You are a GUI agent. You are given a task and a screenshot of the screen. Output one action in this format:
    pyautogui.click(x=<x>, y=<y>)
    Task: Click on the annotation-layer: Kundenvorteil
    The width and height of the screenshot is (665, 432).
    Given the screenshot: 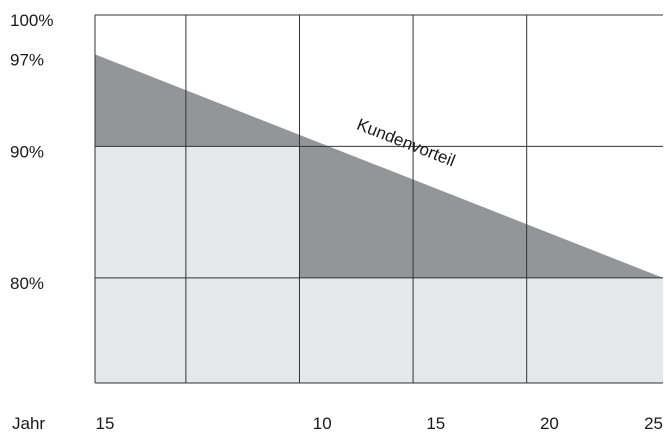 What is the action you would take?
    pyautogui.click(x=406, y=143)
    